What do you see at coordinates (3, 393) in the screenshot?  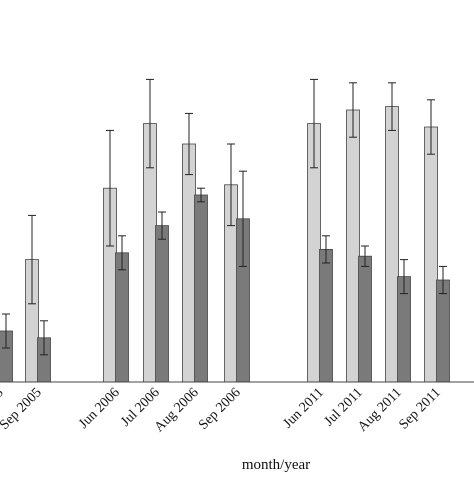 I see `x-tick-label-0: S` at bounding box center [3, 393].